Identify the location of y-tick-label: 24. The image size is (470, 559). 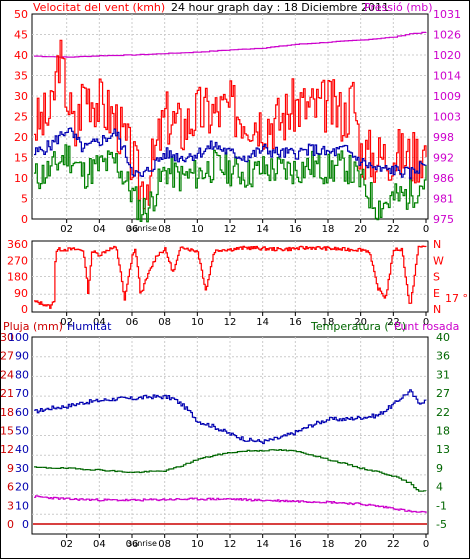
(7, 374).